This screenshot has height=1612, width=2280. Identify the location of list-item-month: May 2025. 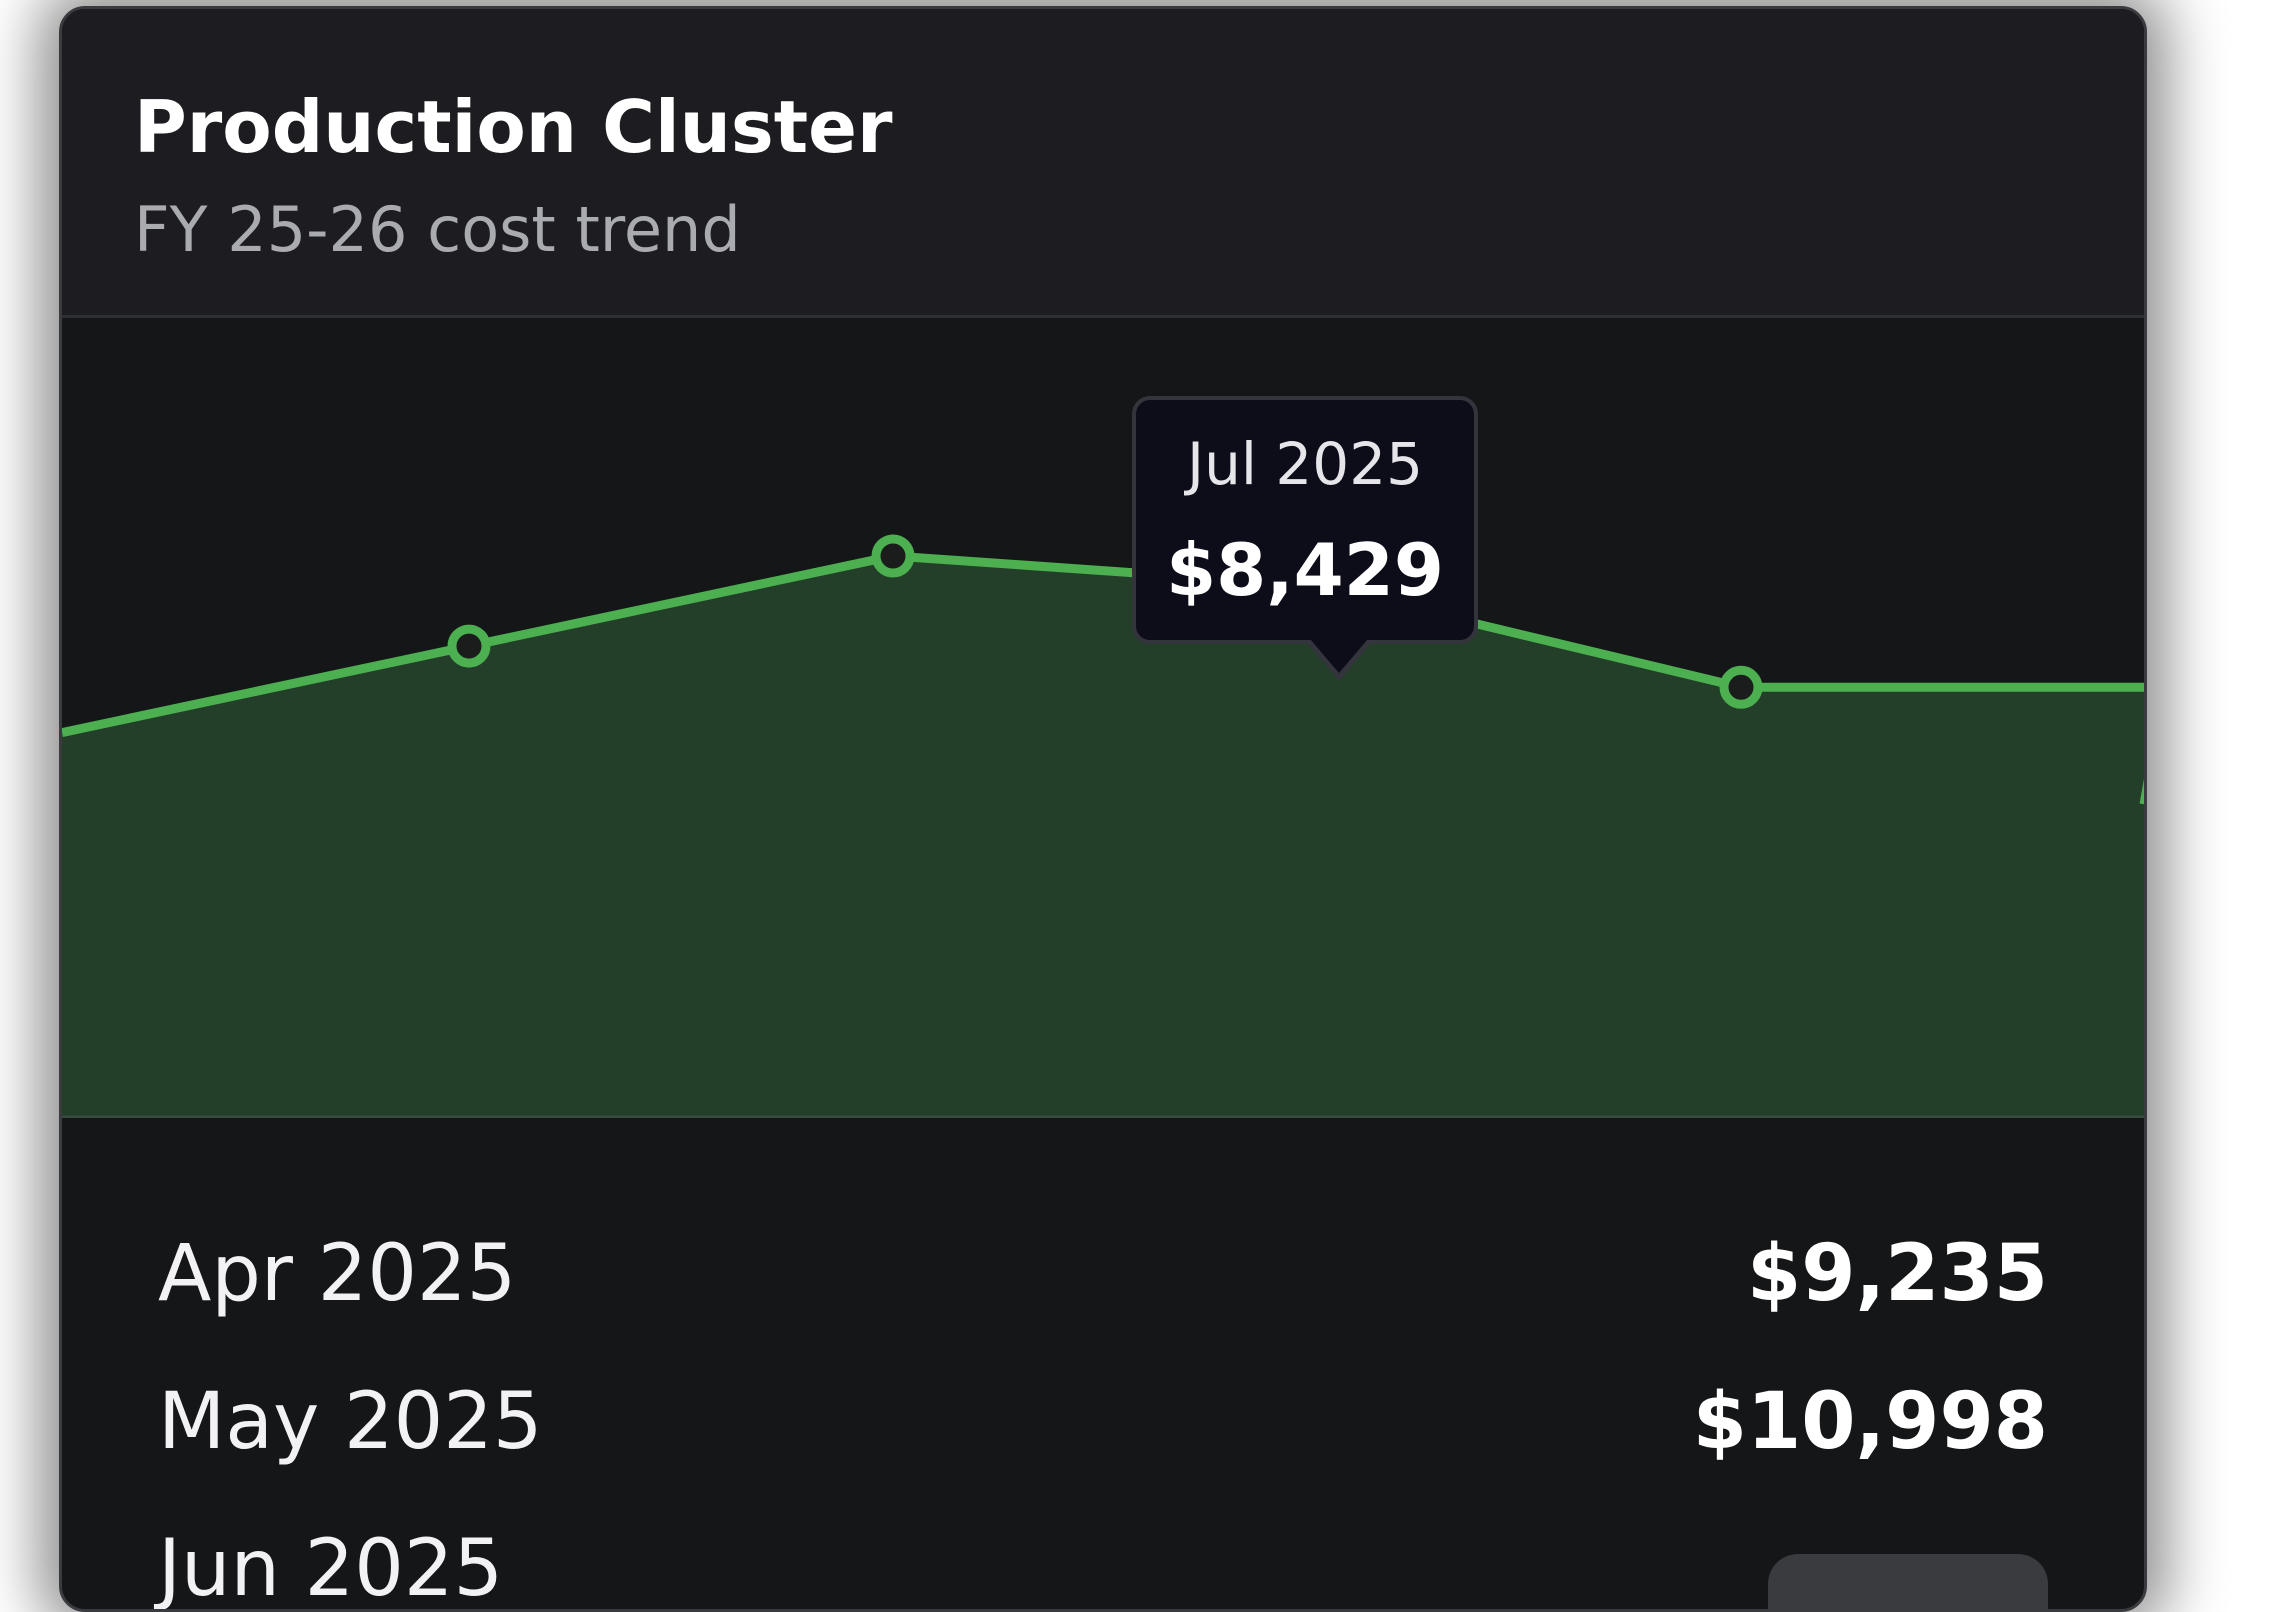
(350, 1422).